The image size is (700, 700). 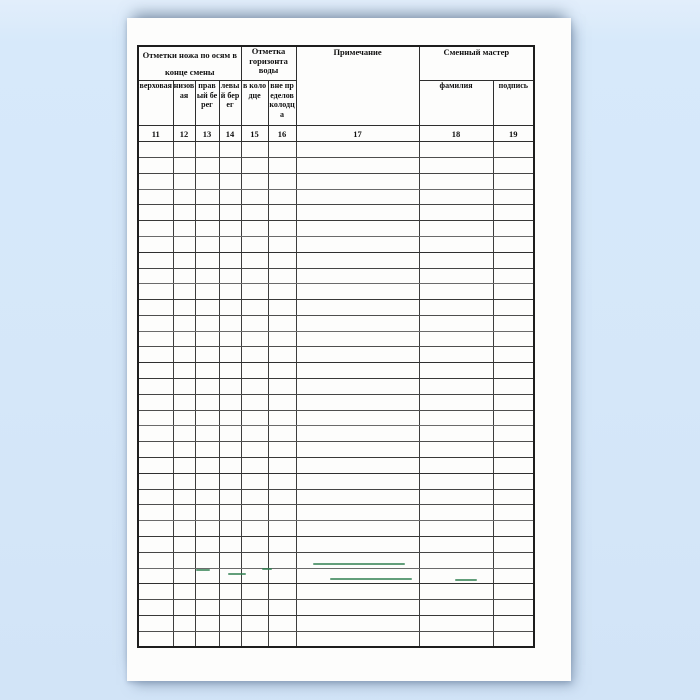 What do you see at coordinates (155, 103) in the screenshot?
I see `subheader-upstream: верховая` at bounding box center [155, 103].